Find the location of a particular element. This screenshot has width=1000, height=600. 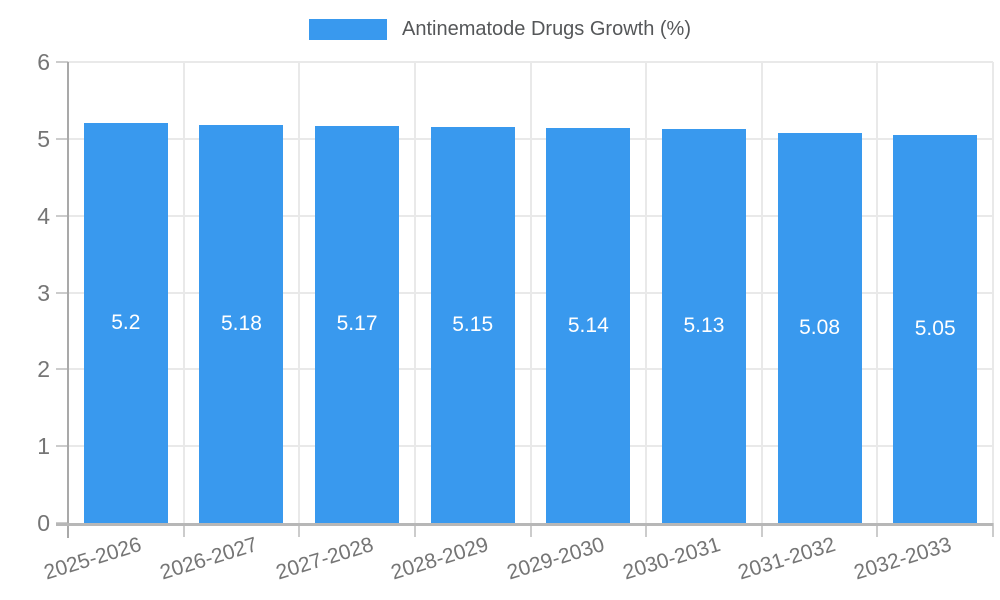

bar-value-label: 5.13 is located at coordinates (704, 325).